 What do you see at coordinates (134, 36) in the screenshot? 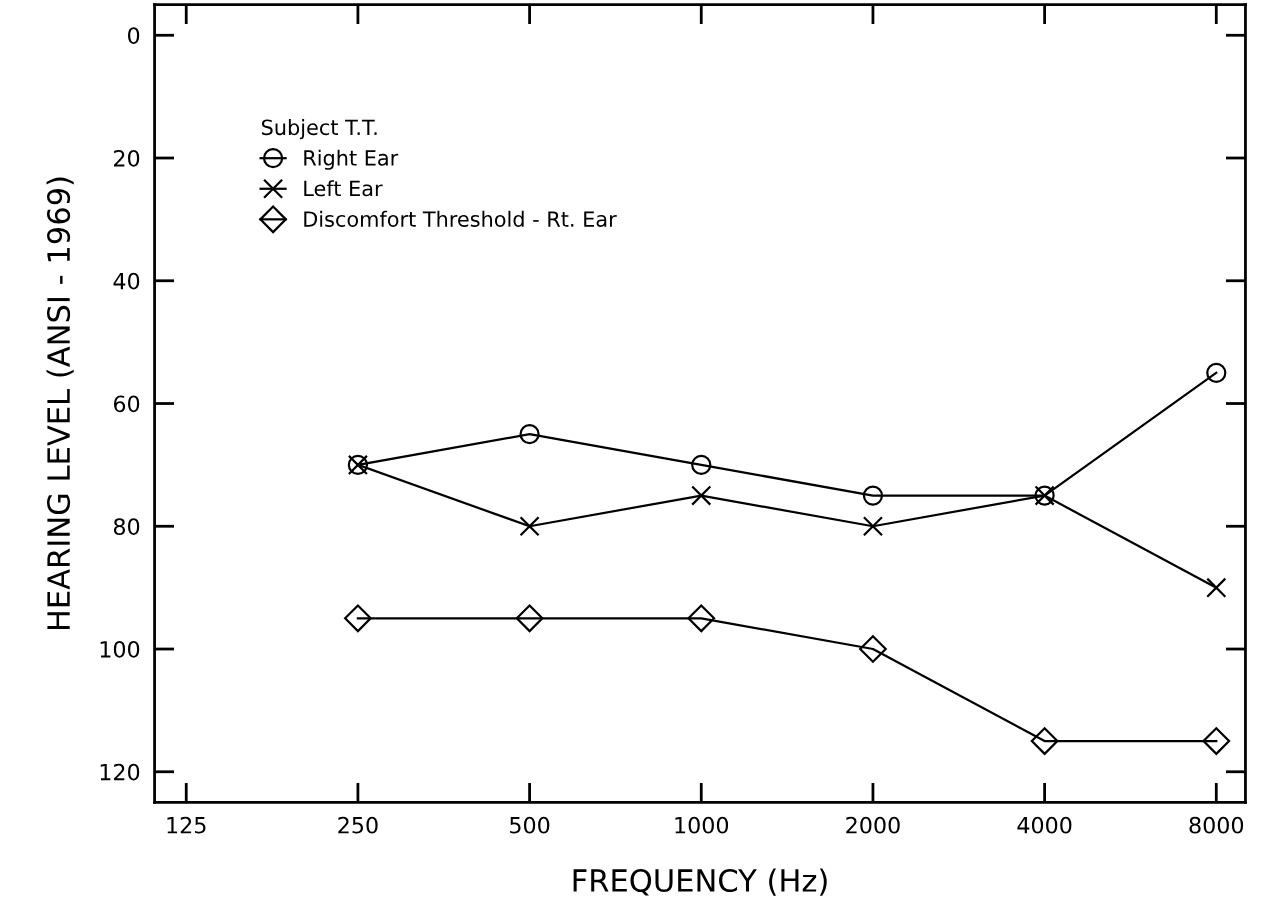
I see `y-tick-label: 0` at bounding box center [134, 36].